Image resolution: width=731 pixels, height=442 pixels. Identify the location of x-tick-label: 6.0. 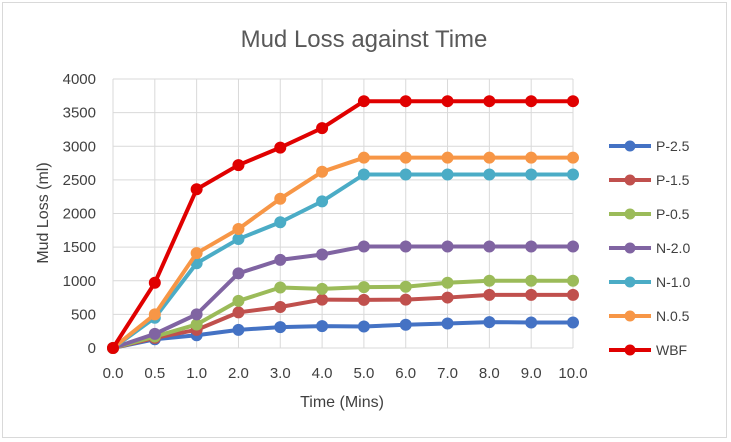
(405, 373).